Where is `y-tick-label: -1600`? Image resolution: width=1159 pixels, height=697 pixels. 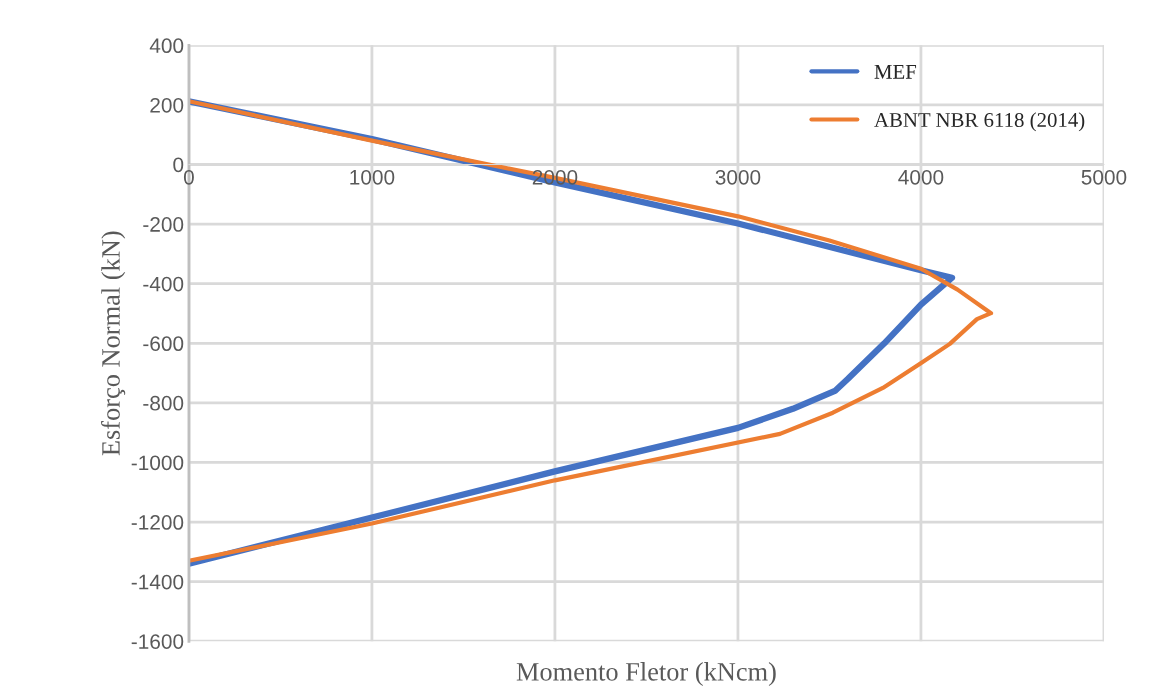 y-tick-label: -1600 is located at coordinates (157, 641).